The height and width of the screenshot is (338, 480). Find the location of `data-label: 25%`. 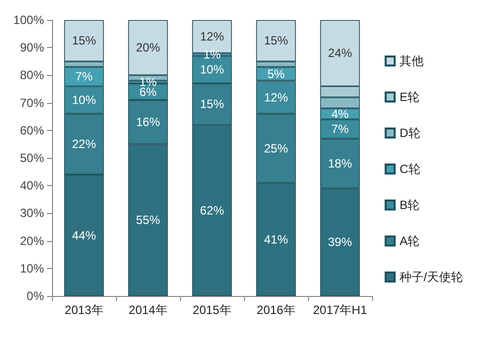

data-label: 25% is located at coordinates (276, 148).